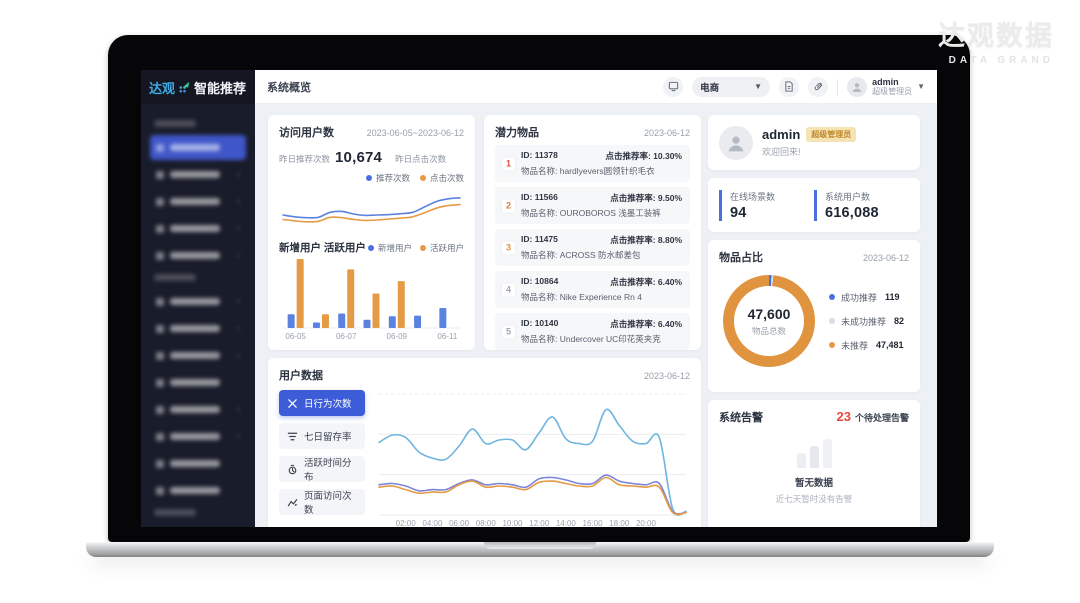 This screenshot has height=603, width=1080. I want to click on card-title: 潜力物品, so click(517, 133).